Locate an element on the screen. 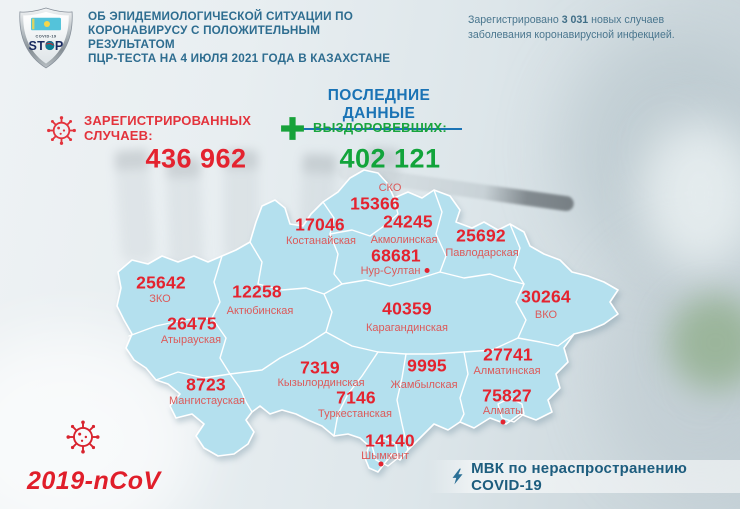  region-cases-shymkent: 14140 is located at coordinates (390, 440).